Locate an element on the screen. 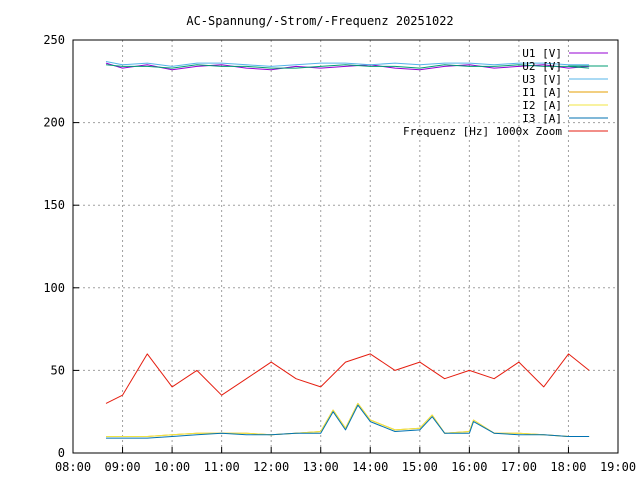 This screenshot has width=640, height=480. legend-label: I1 [A] is located at coordinates (542, 92).